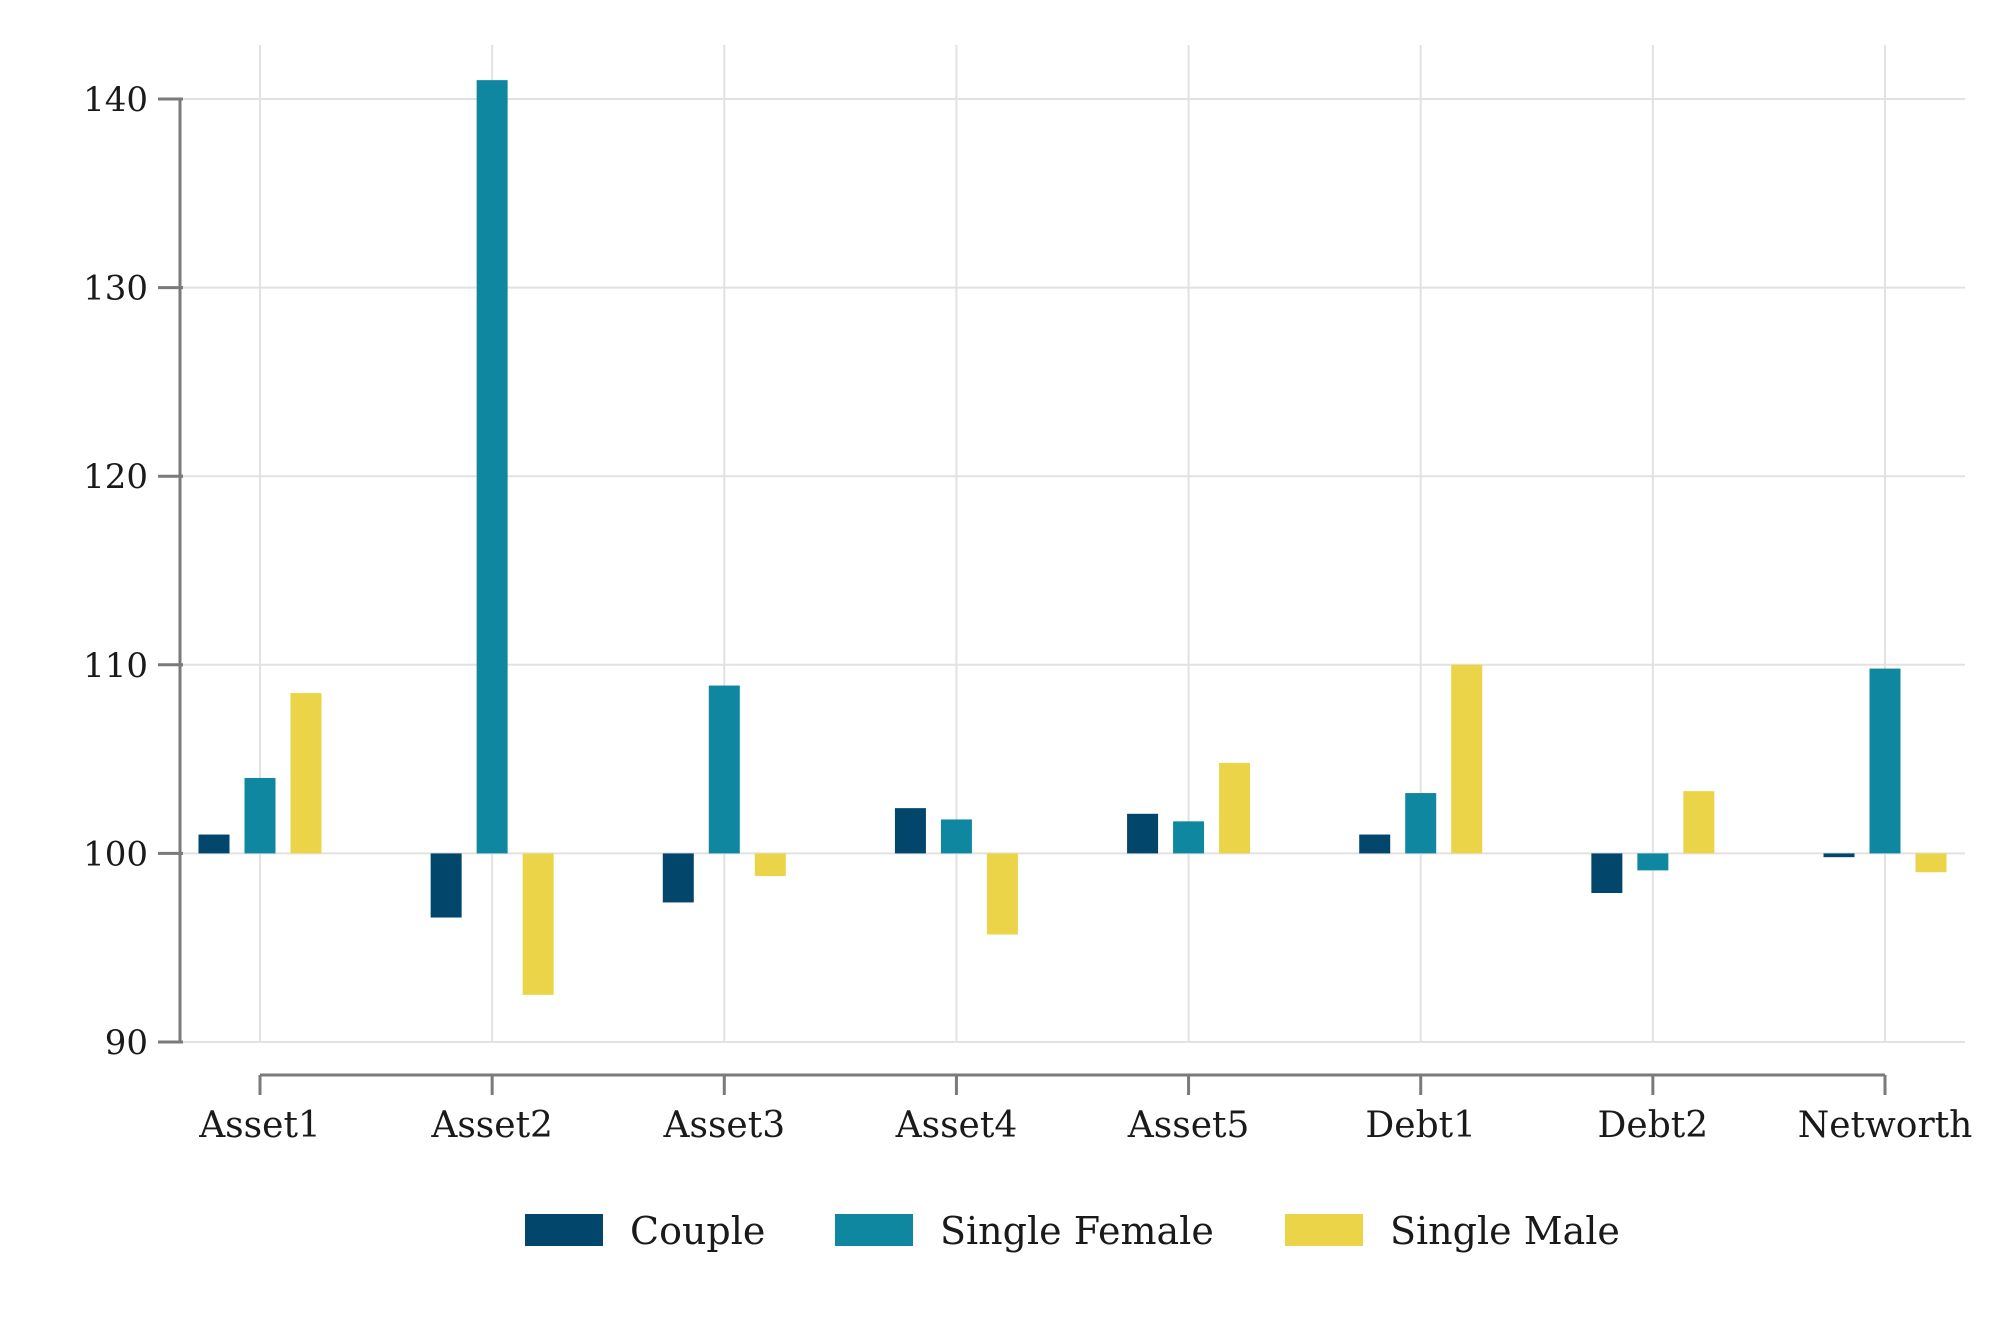  Describe the element at coordinates (306, 773) in the screenshot. I see `bar-single-male-asset1` at that location.